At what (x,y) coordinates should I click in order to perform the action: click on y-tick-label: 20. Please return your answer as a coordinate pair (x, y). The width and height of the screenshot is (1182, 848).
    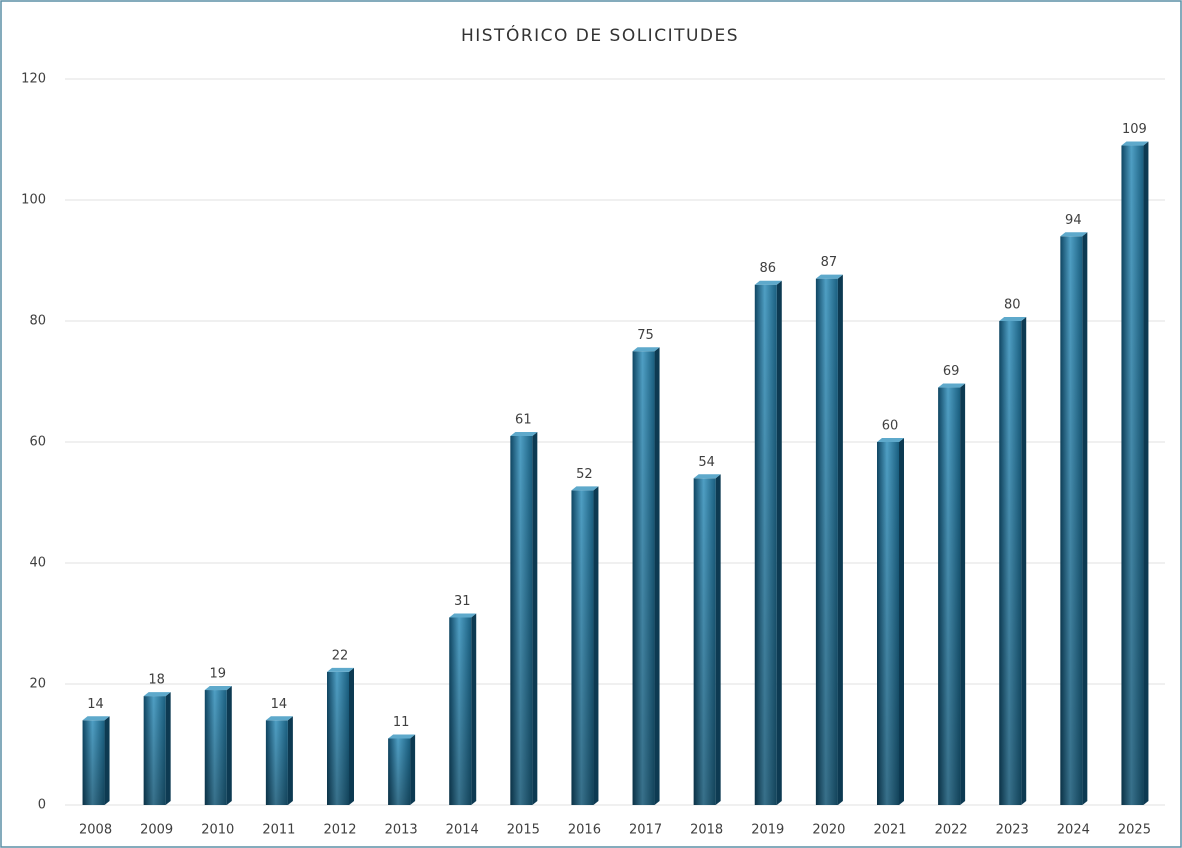
    Looking at the image, I should click on (37, 684).